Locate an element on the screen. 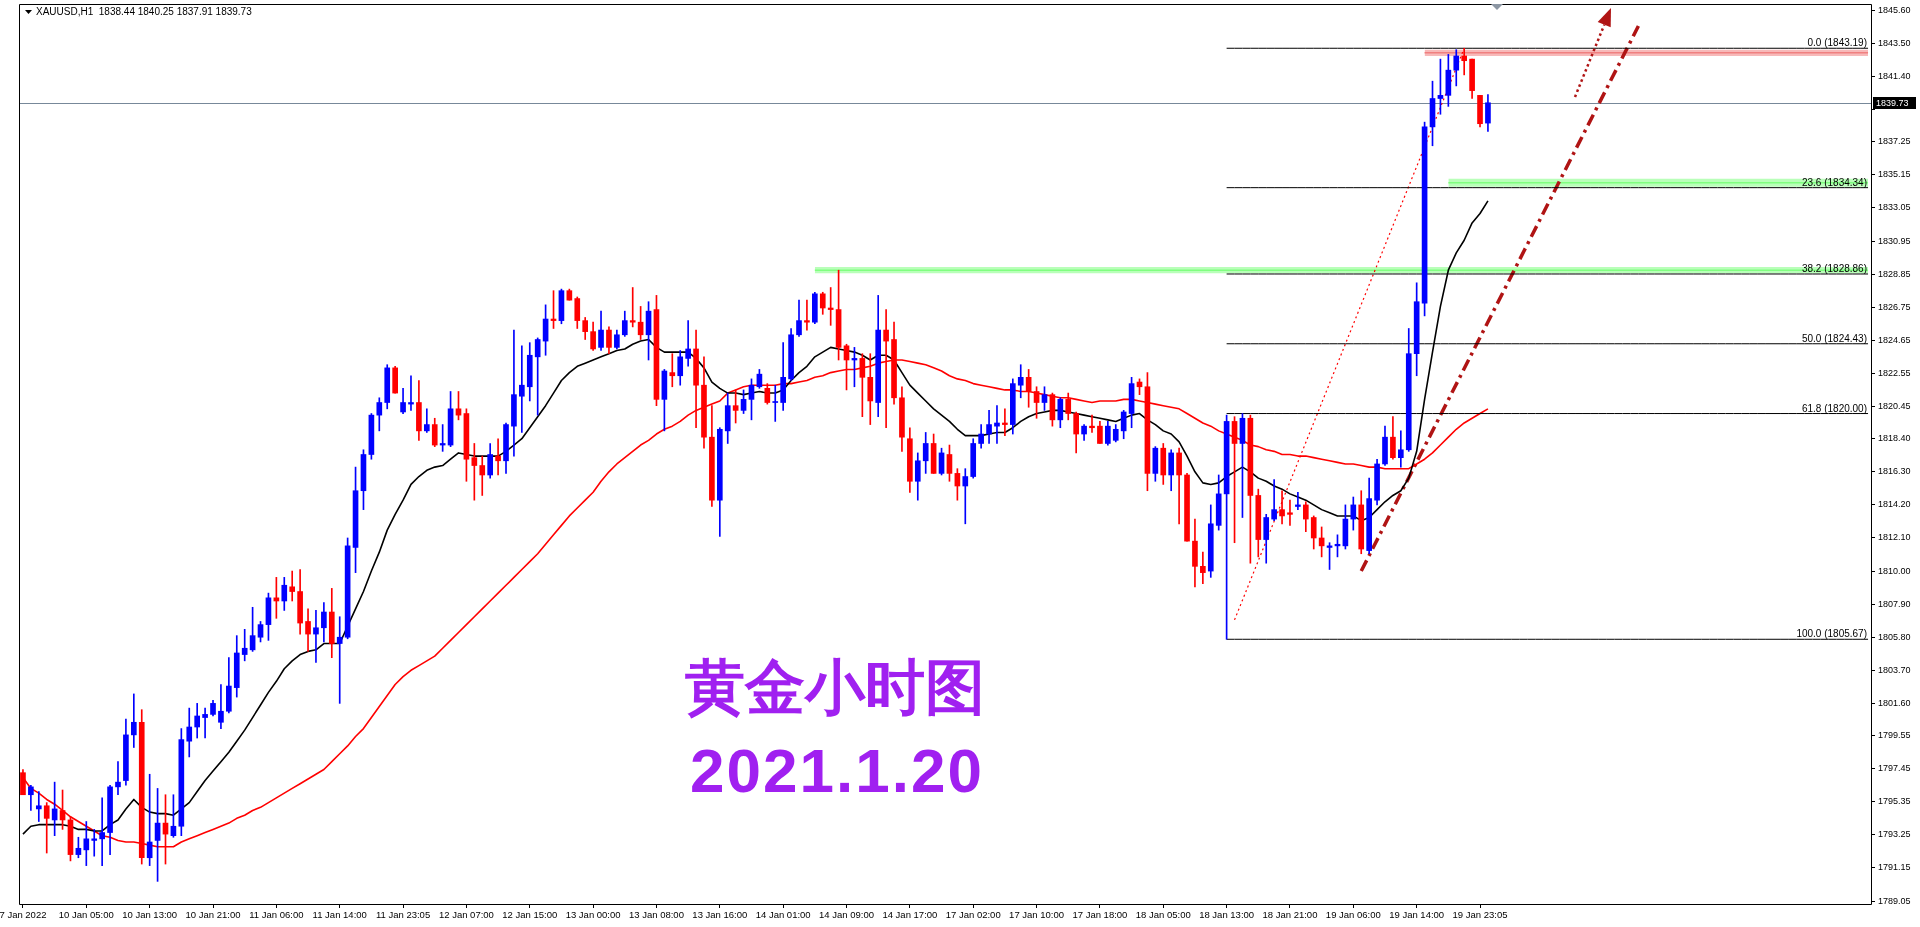 Image resolution: width=1920 pixels, height=927 pixels. y-tick-label: 1797.45 is located at coordinates (1894, 768).